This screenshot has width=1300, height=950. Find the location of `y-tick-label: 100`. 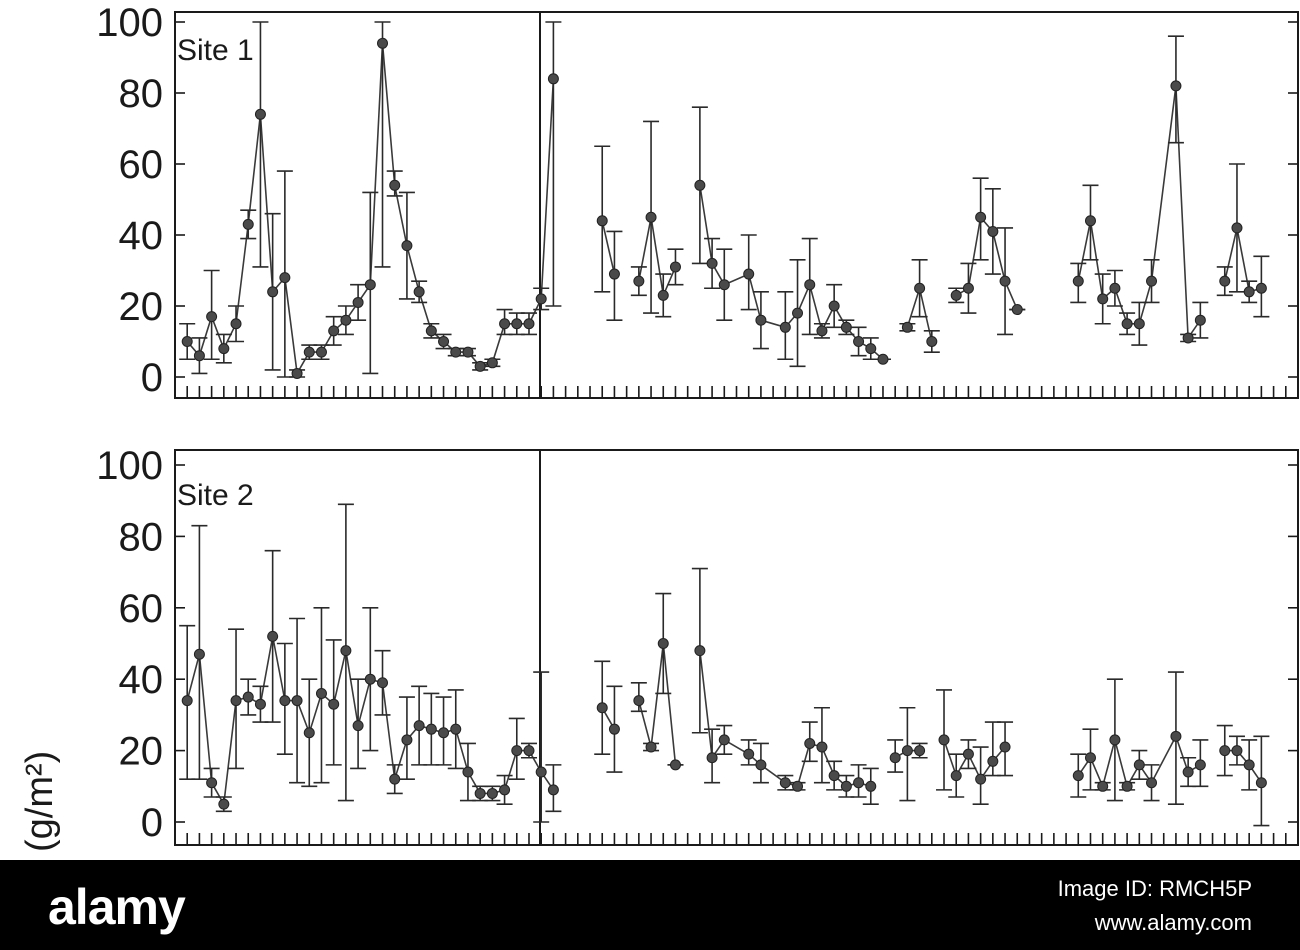

y-tick-label: 100 is located at coordinates (129, 23).